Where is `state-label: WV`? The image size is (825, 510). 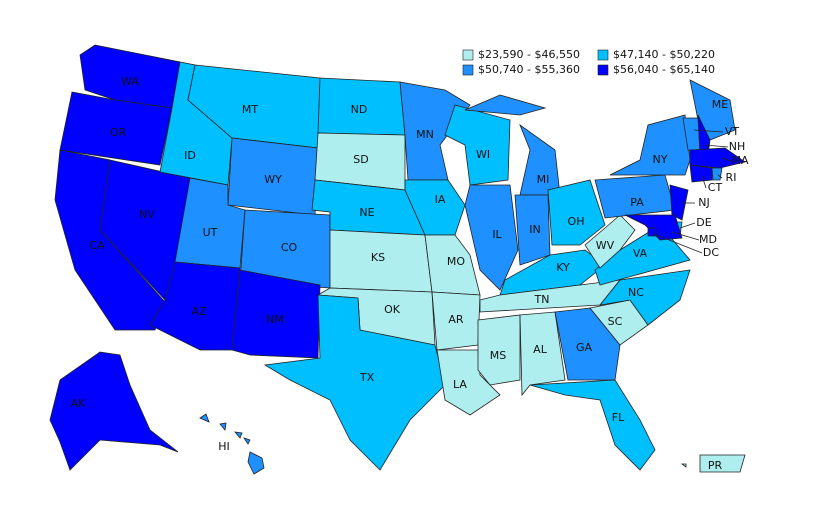 state-label: WV is located at coordinates (605, 245).